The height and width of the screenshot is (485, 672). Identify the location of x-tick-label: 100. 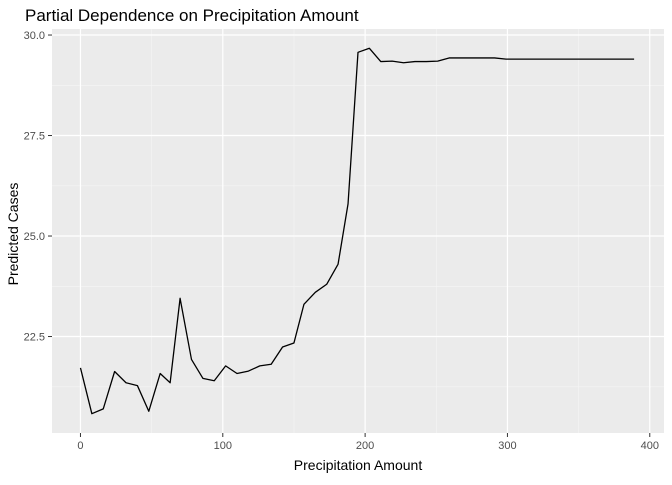
(223, 446).